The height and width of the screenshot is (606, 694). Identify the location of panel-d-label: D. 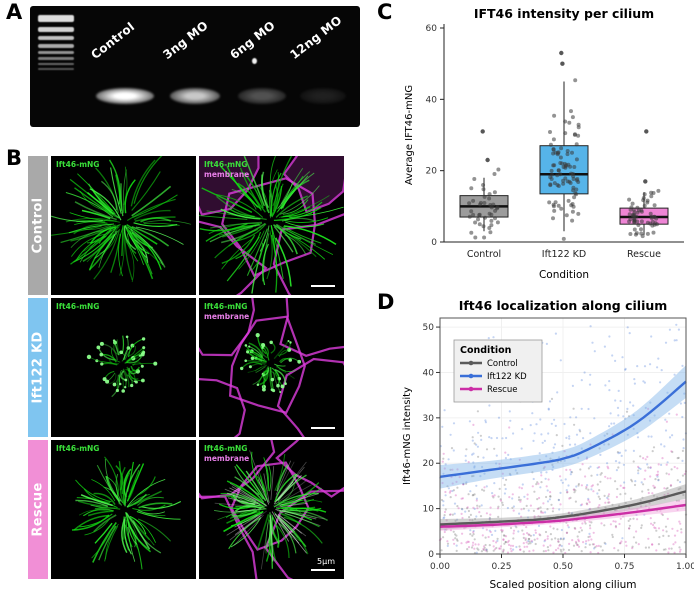
(386, 302).